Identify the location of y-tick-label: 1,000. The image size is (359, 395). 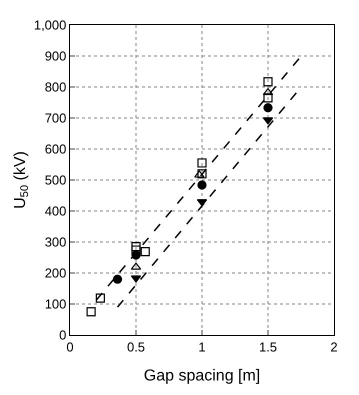
(50, 25).